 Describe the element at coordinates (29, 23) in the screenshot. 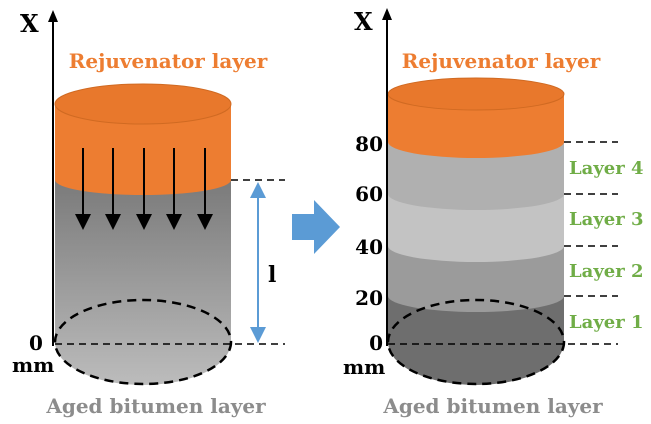

I see `left-axis-label: X` at that location.